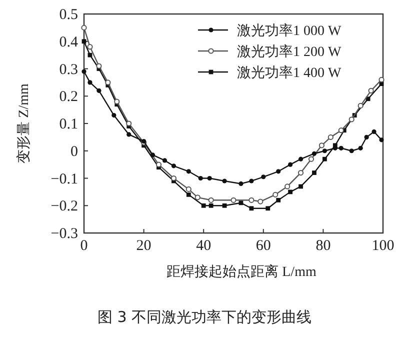 This screenshot has height=340, width=409. Describe the element at coordinates (323, 246) in the screenshot. I see `x-tick-label: 80` at that location.